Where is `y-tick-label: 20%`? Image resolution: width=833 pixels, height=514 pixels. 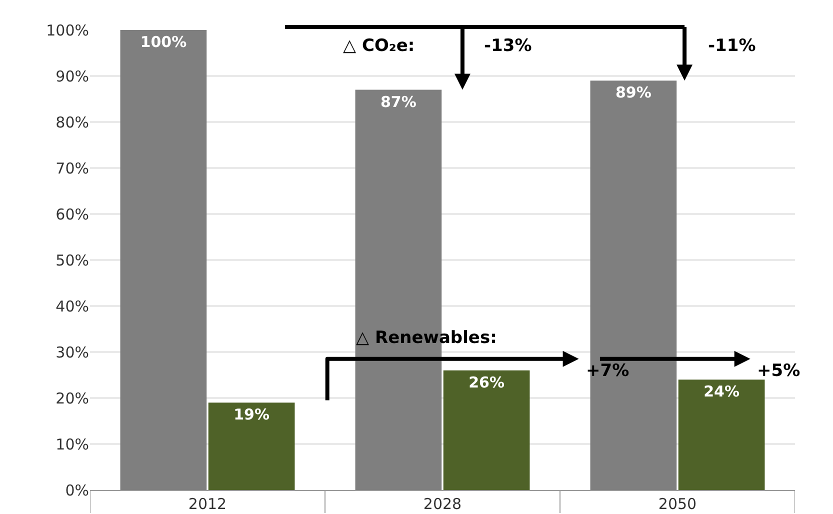 y-tick-label: 20% is located at coordinates (72, 398).